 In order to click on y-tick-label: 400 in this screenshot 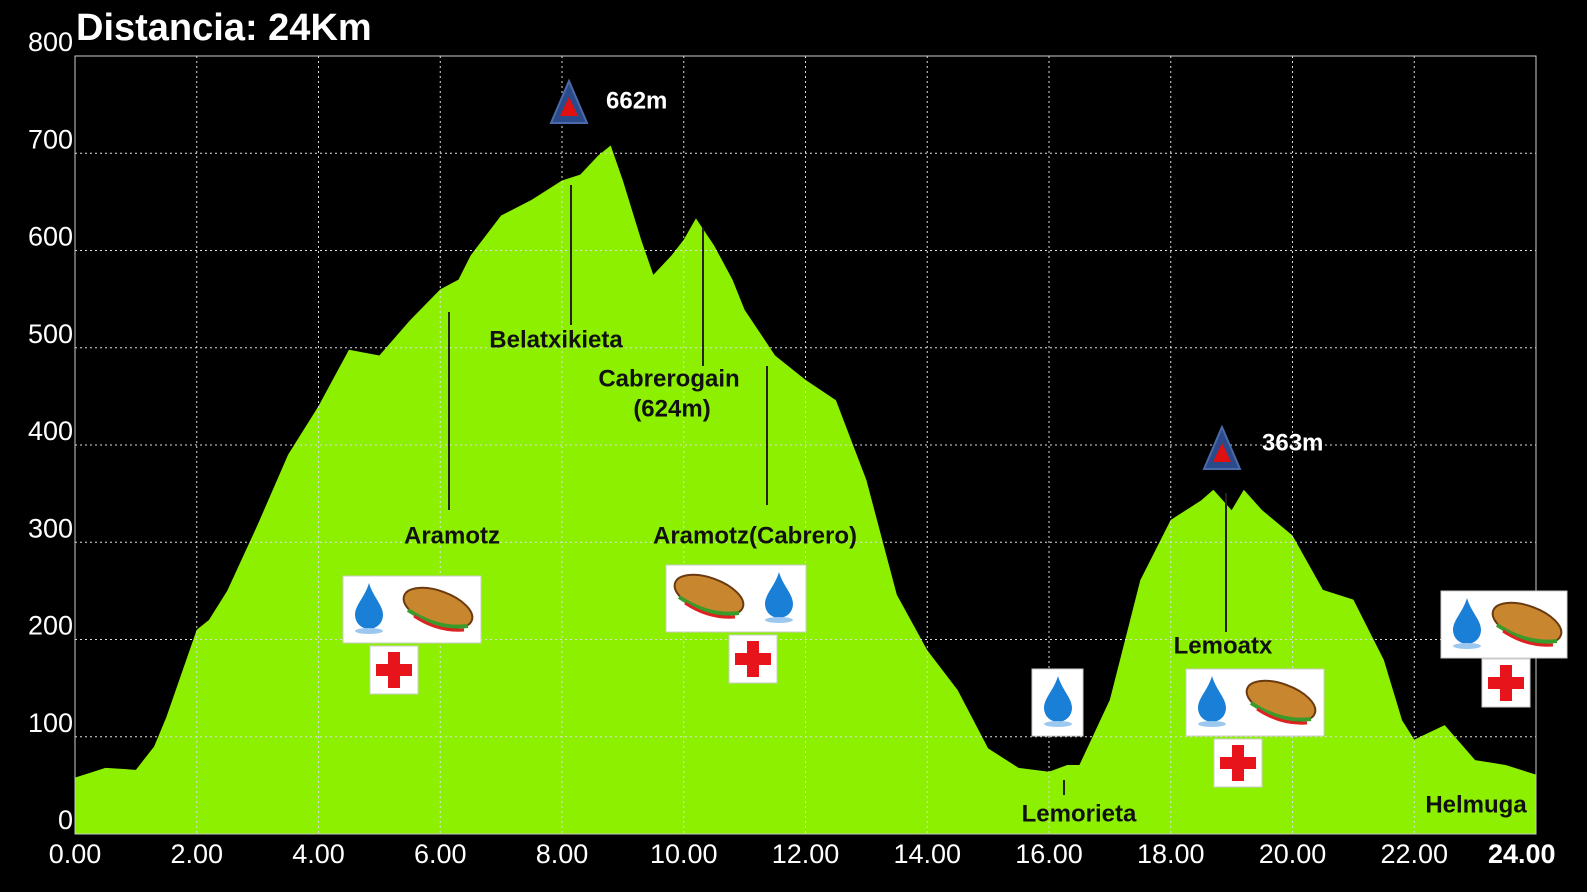, I will do `click(50, 431)`.